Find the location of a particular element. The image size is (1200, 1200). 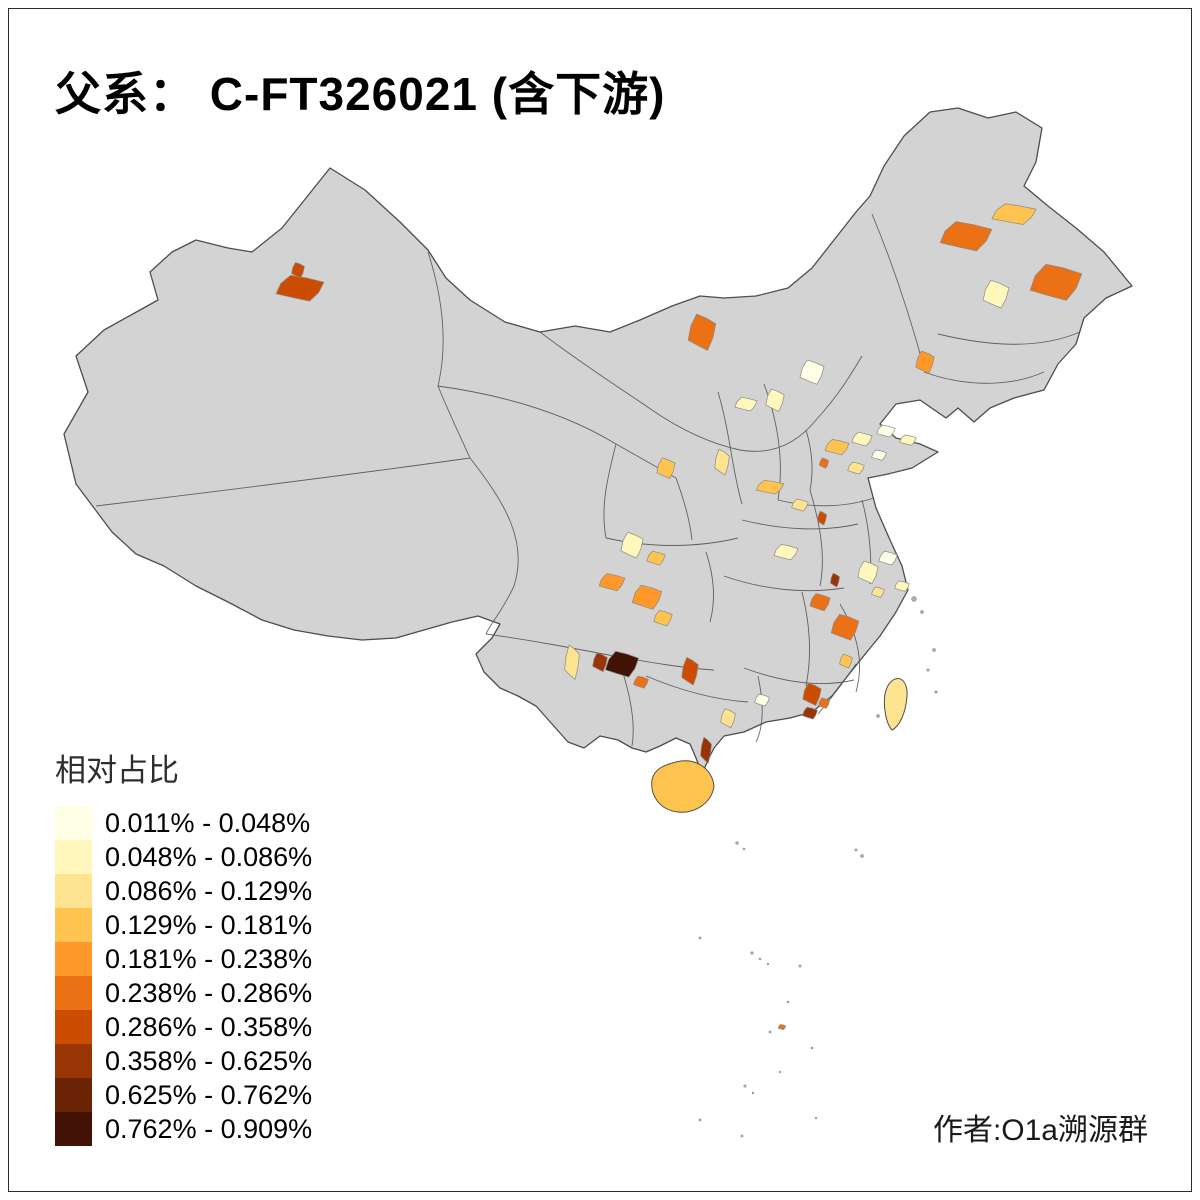

region-shandong-jining is located at coordinates (824, 463).